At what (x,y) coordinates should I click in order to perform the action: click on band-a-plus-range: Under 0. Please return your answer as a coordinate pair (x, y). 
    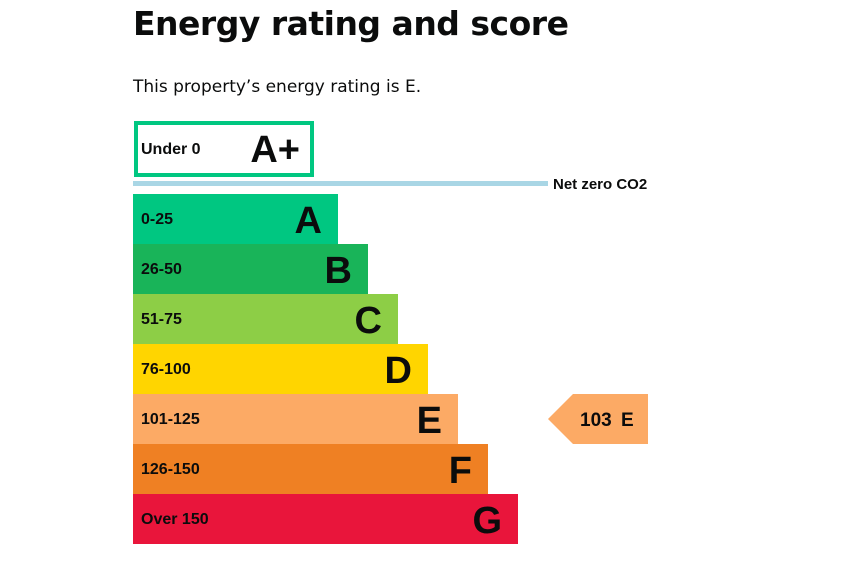
    Looking at the image, I should click on (171, 149).